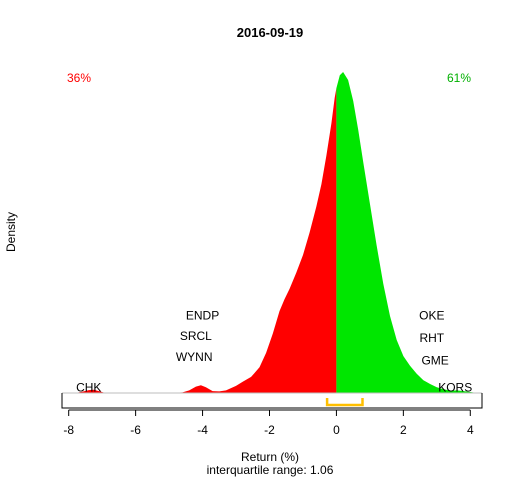 Image resolution: width=512 pixels, height=480 pixels. Describe the element at coordinates (470, 430) in the screenshot. I see `x-tick-label: 4` at that location.